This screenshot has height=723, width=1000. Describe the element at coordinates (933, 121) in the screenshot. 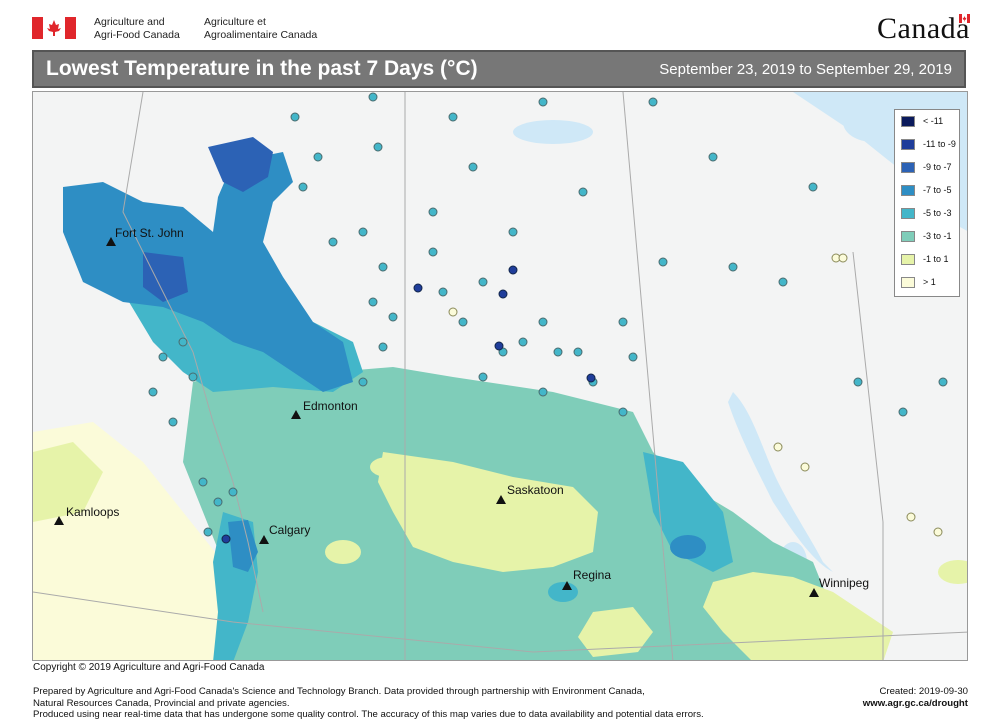

I see `legend-label: < -11` at that location.